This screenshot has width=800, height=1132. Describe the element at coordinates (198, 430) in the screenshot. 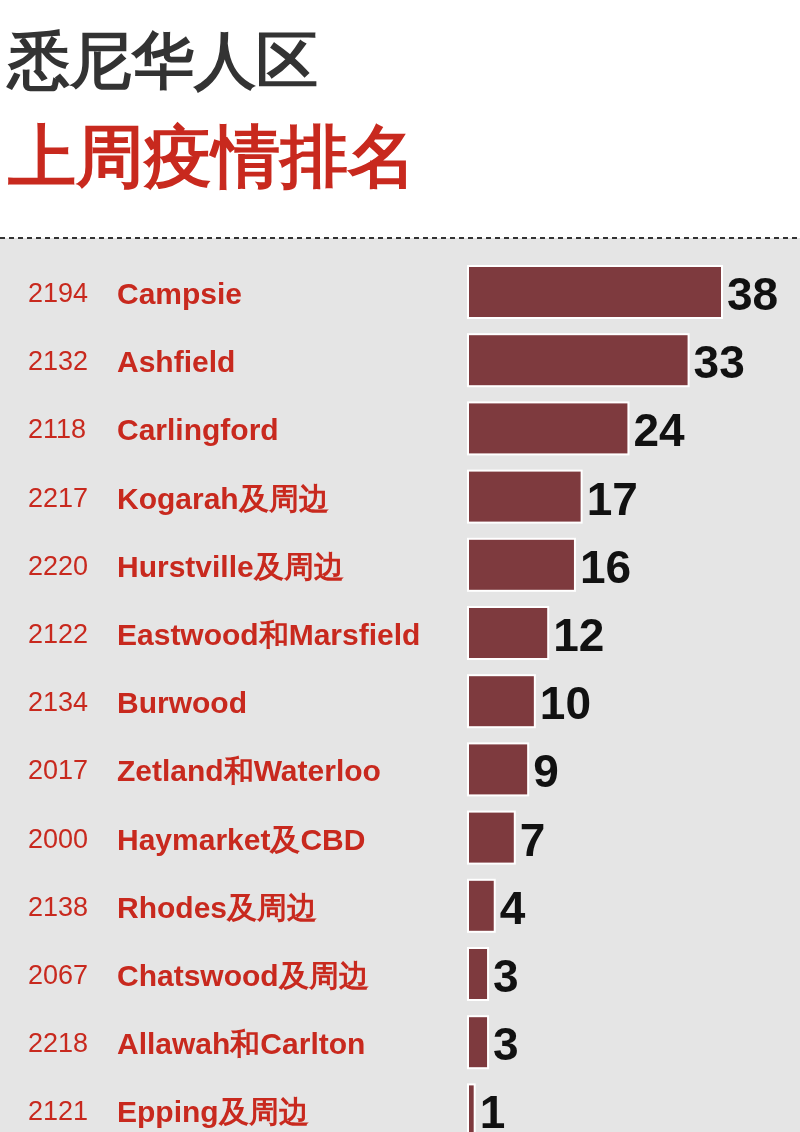

I see `y-tick-label: Carlingford` at that location.